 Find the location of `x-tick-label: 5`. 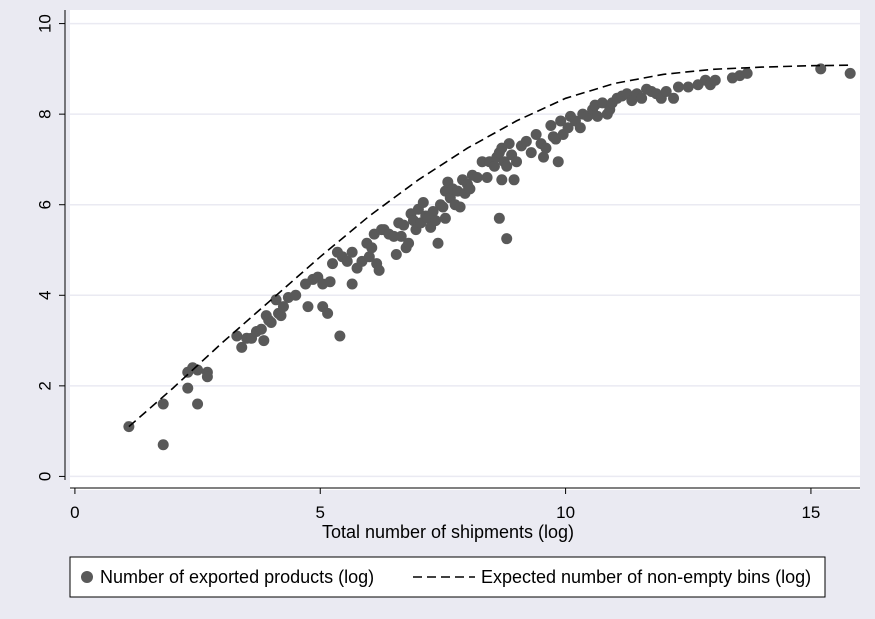

x-tick-label: 5 is located at coordinates (320, 512).